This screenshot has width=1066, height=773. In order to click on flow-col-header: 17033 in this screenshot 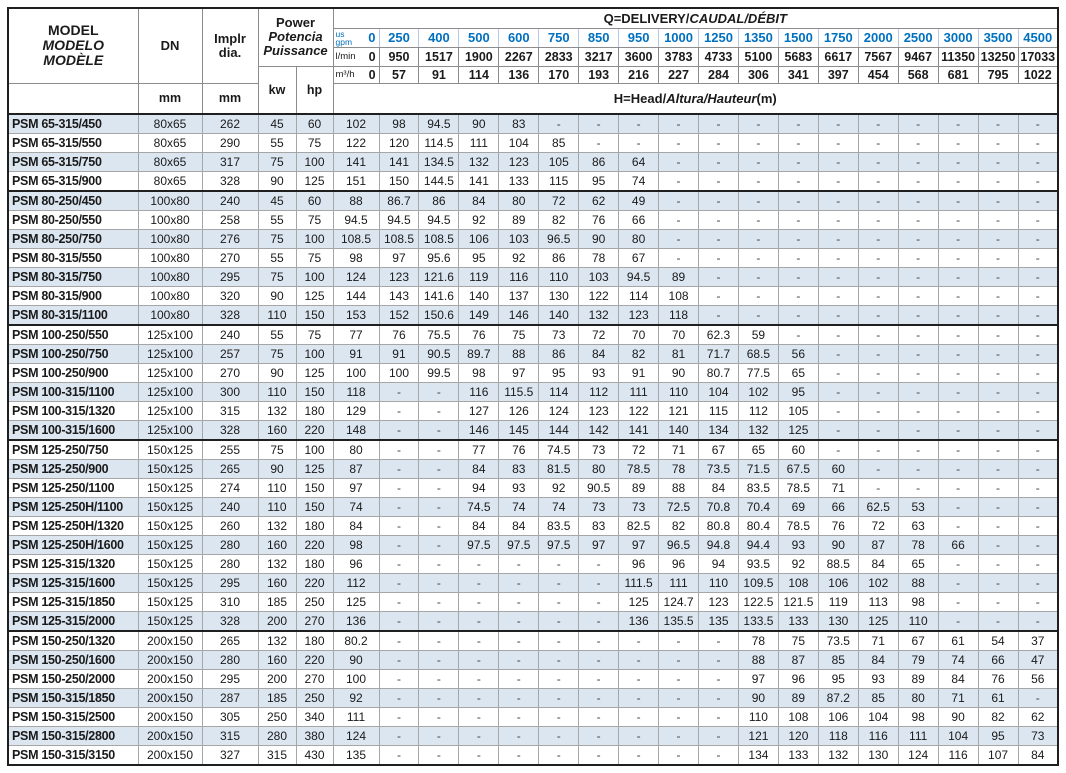, I will do `click(1038, 56)`.